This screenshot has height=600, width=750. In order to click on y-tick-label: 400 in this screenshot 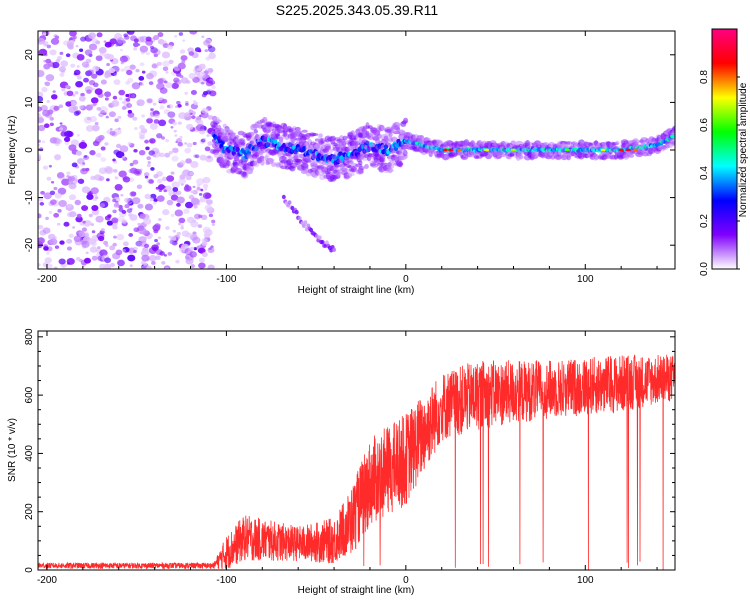, I will do `click(29, 453)`.